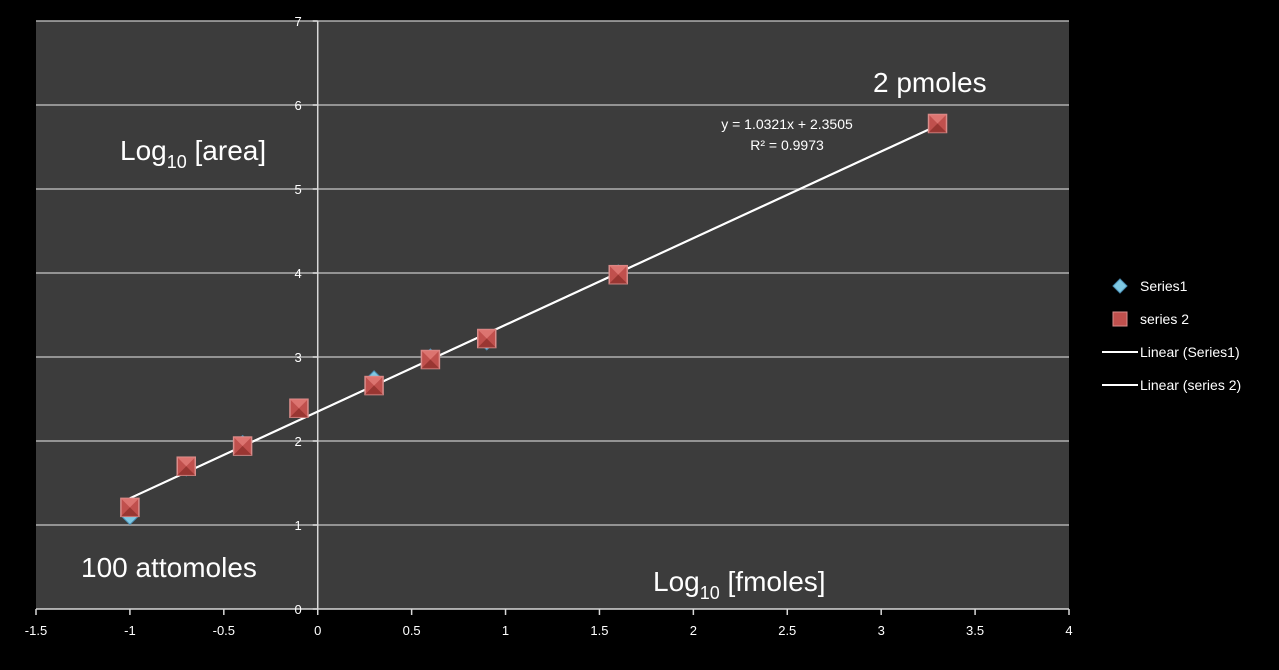 The width and height of the screenshot is (1279, 670). Describe the element at coordinates (693, 630) in the screenshot. I see `x-tick-label: 2` at that location.